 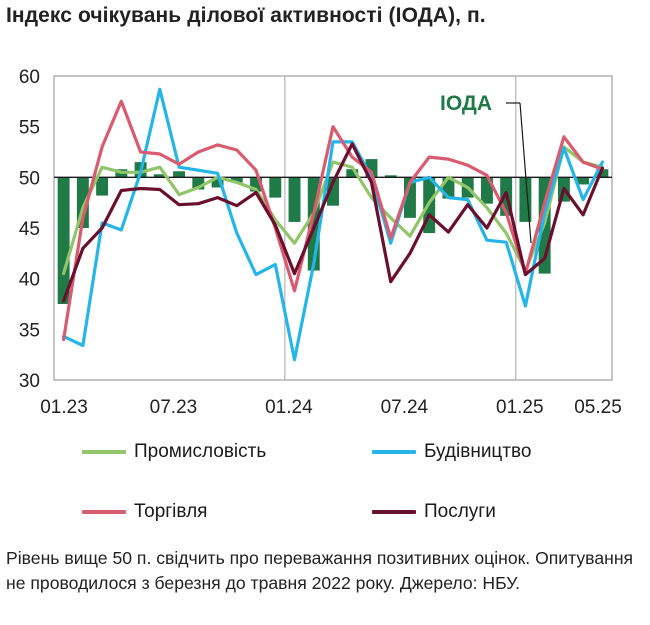 What do you see at coordinates (64, 407) in the screenshot?
I see `x-tick-label: 01.23` at bounding box center [64, 407].